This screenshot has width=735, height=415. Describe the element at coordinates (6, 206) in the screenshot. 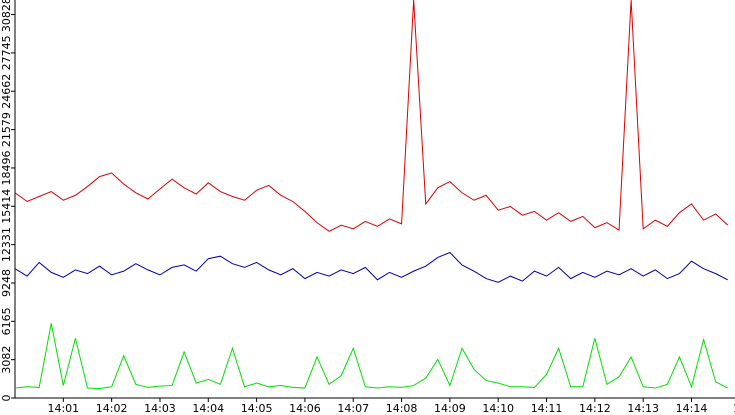

I see `y-tick-label: 15414` at that location.